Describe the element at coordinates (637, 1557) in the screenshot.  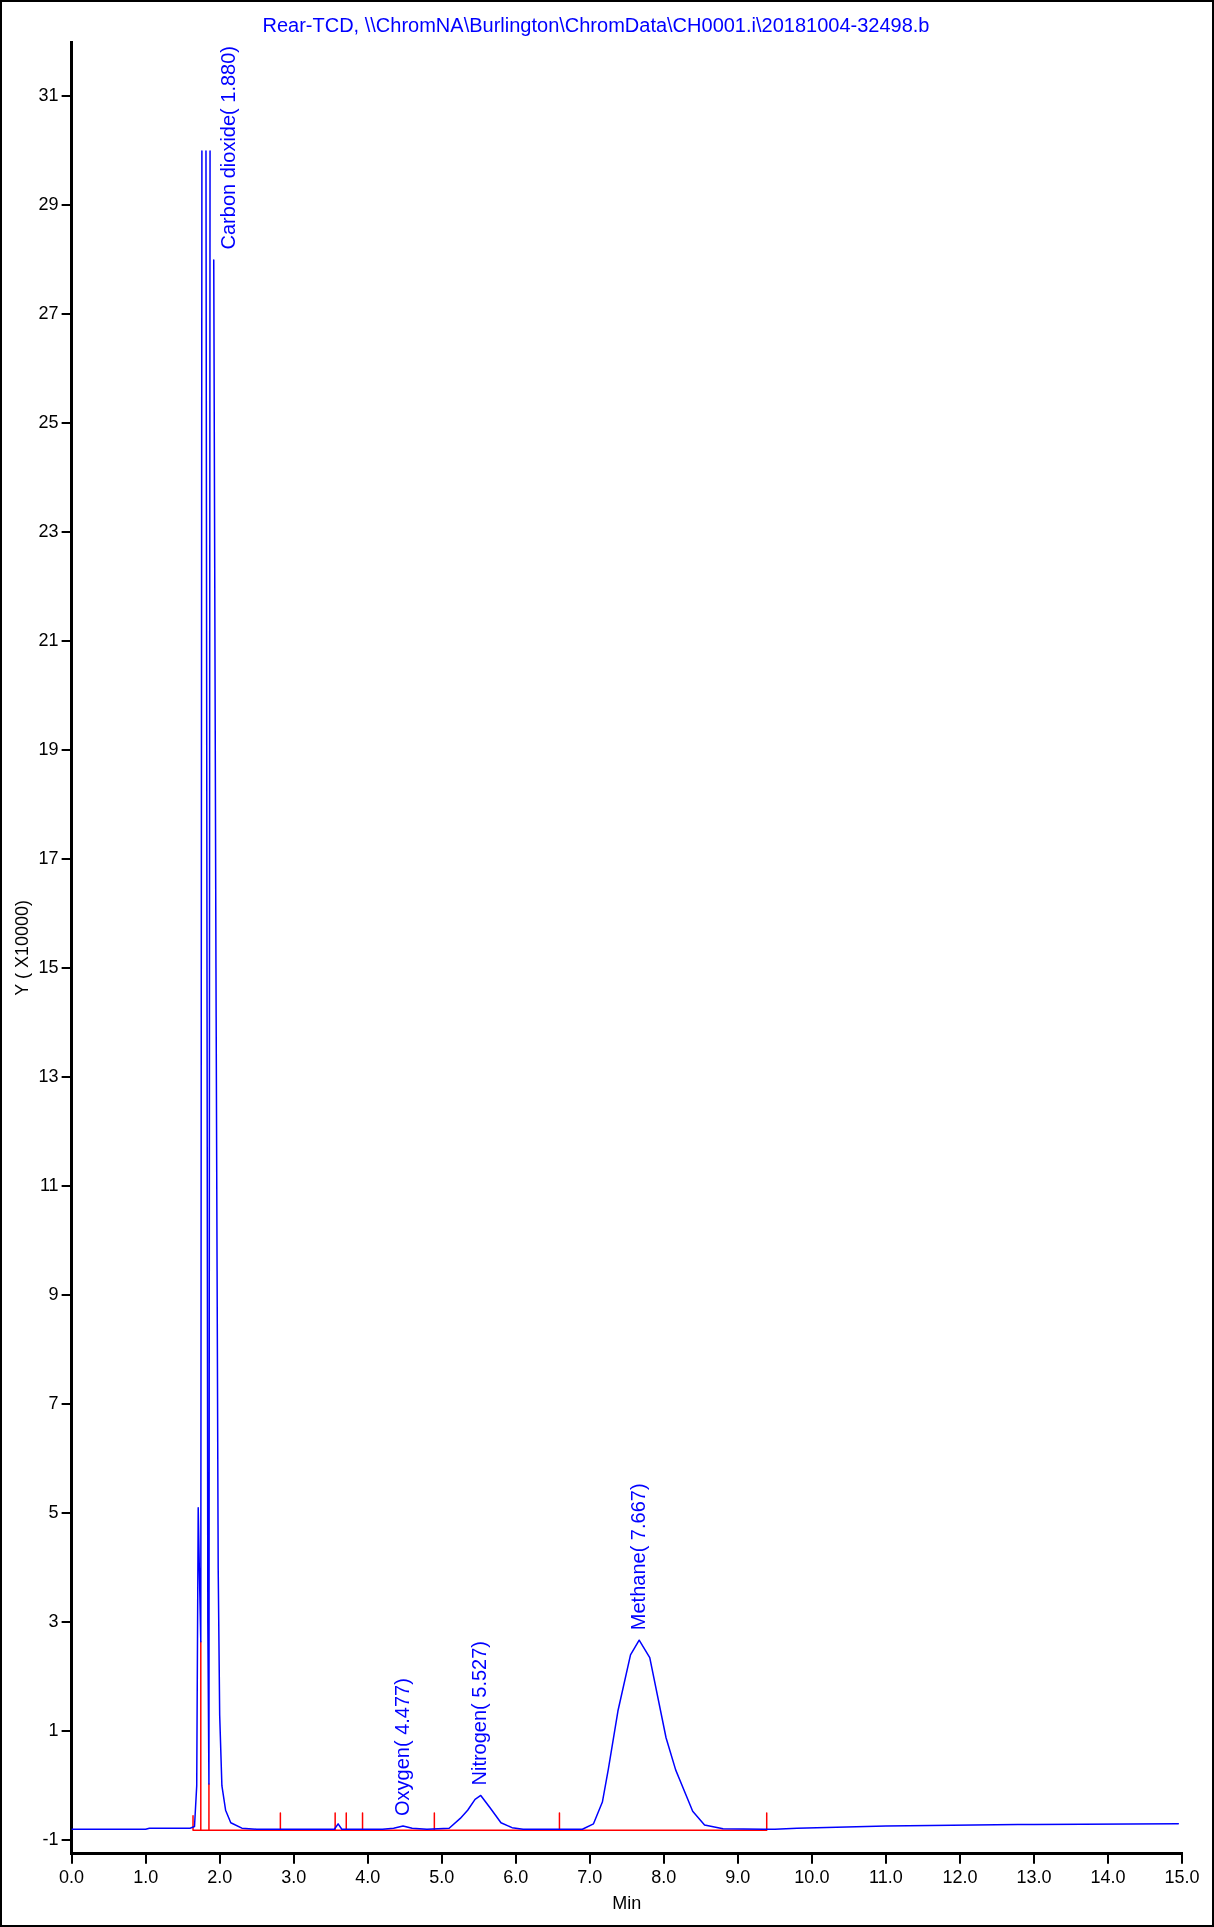
I see `annotation: Methane( 7.667)` at that location.